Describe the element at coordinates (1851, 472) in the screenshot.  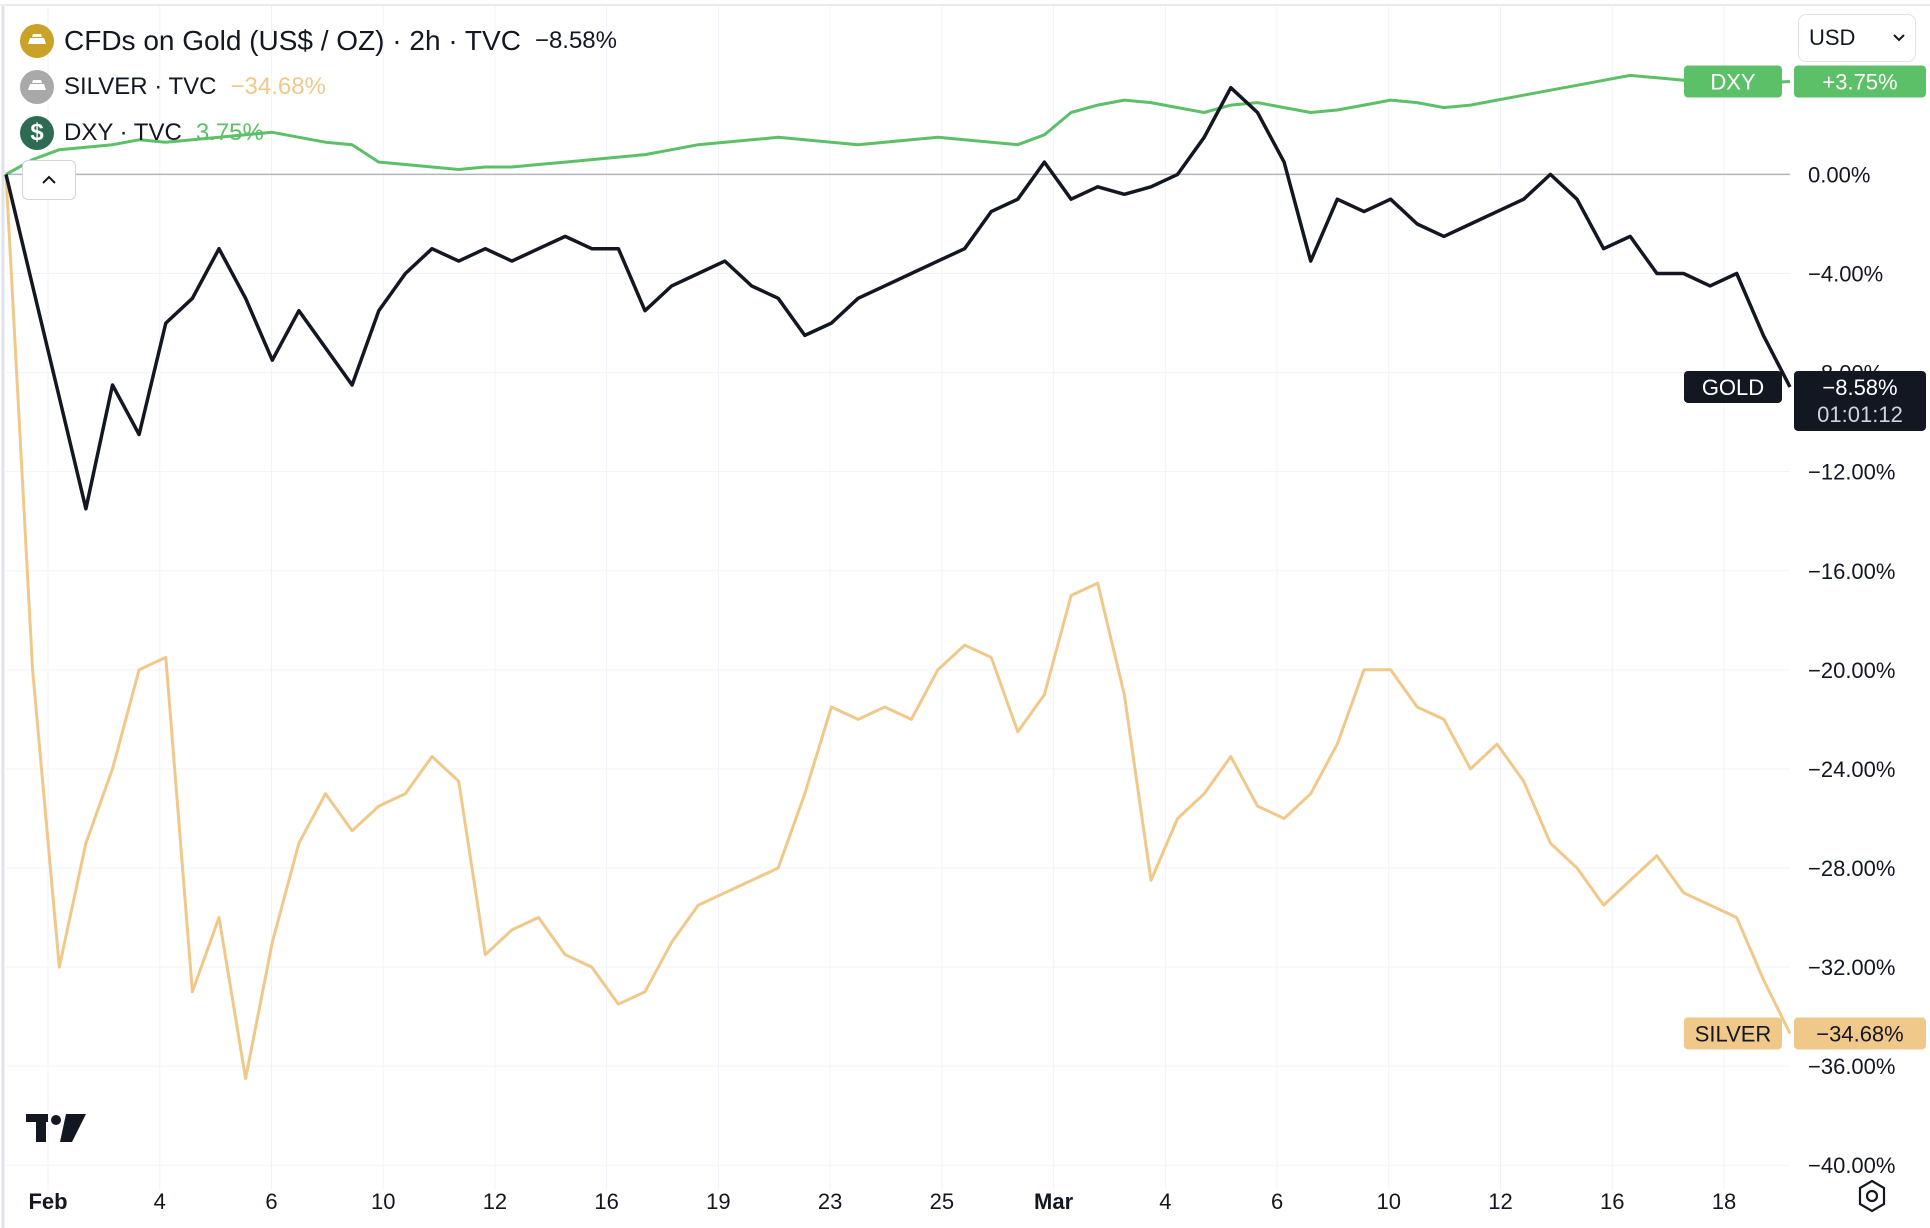
I see `y-tick-label: −12.00%` at that location.